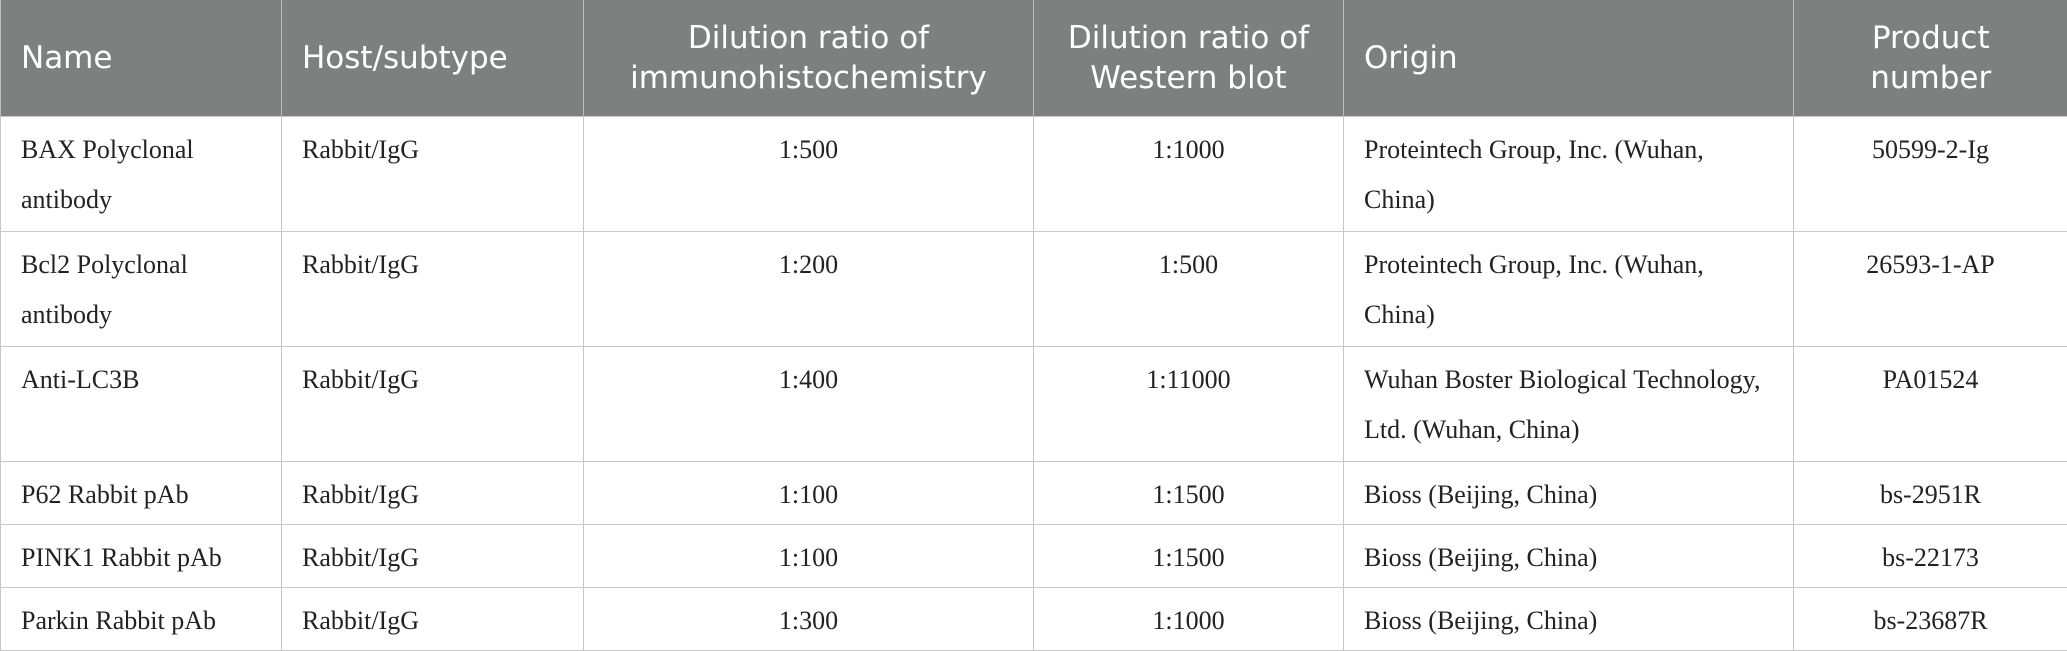  Describe the element at coordinates (1930, 173) in the screenshot. I see `table-cell: 50599-2-Ig` at that location.